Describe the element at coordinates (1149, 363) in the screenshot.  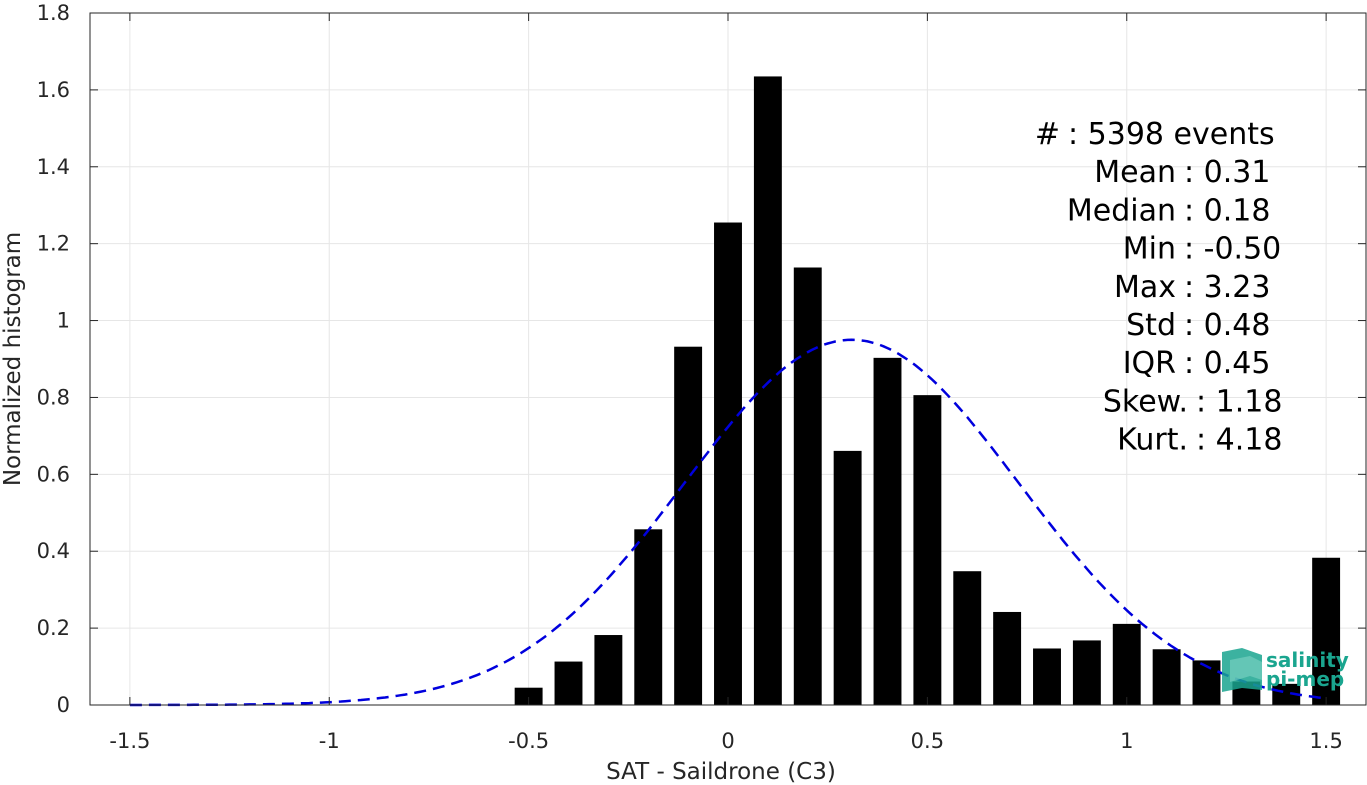
I see `stat-label: IQR` at that location.